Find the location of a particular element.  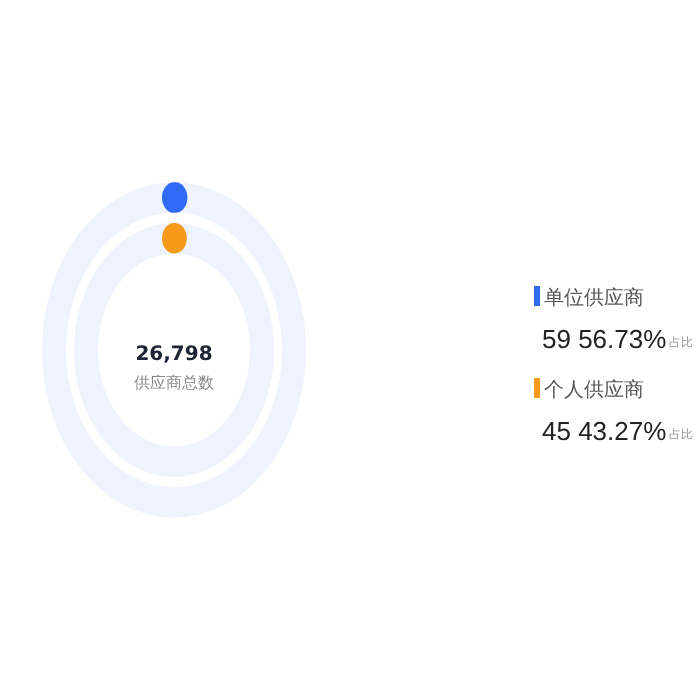

data-label: 59 56.73% is located at coordinates (605, 339).